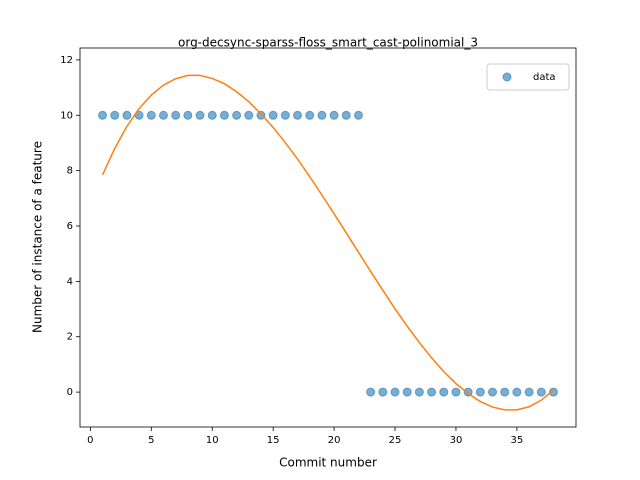 The height and width of the screenshot is (480, 640). What do you see at coordinates (334, 440) in the screenshot?
I see `x-tick-label: 20` at bounding box center [334, 440].